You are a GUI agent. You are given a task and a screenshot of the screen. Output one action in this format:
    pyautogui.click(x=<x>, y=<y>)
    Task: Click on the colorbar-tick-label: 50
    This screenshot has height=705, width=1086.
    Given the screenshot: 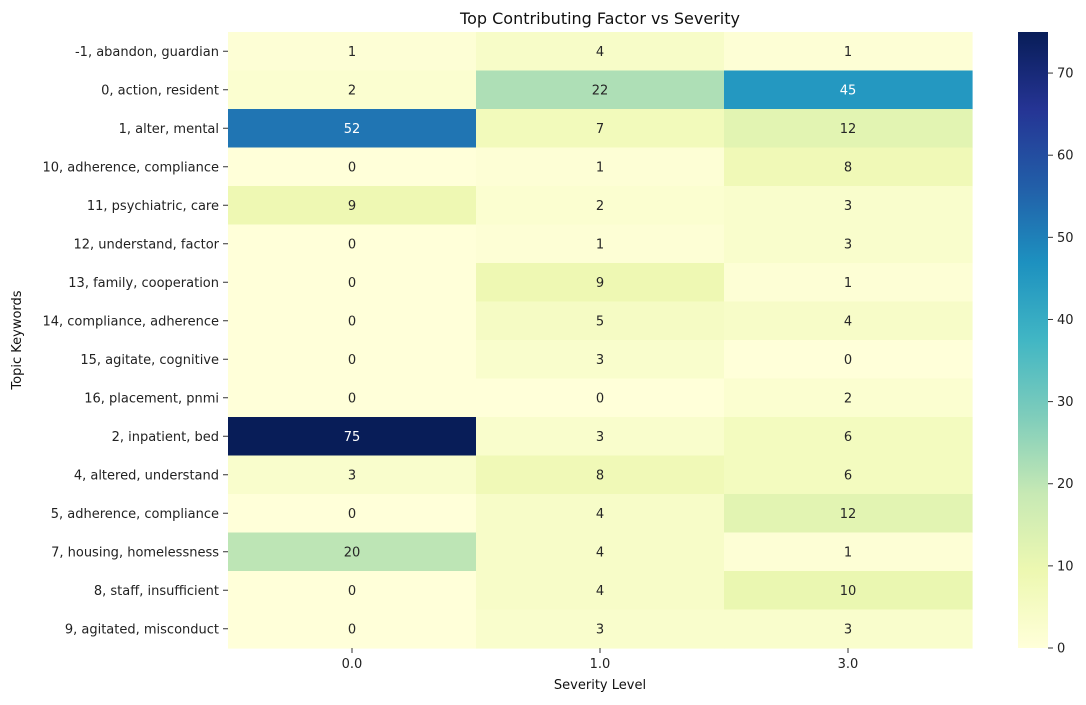 What is the action you would take?
    pyautogui.click(x=1065, y=238)
    